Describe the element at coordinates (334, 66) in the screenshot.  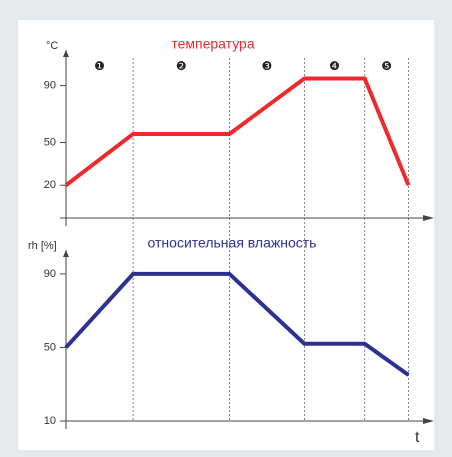
I see `phase-label: ❹` at that location.